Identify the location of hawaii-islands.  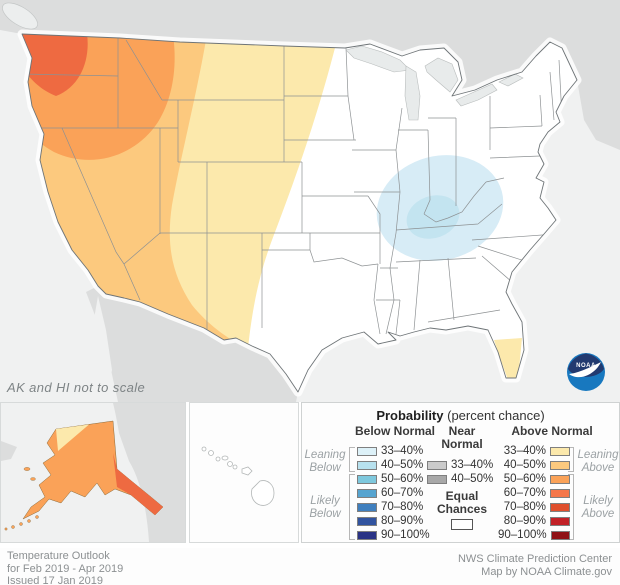
(238, 476).